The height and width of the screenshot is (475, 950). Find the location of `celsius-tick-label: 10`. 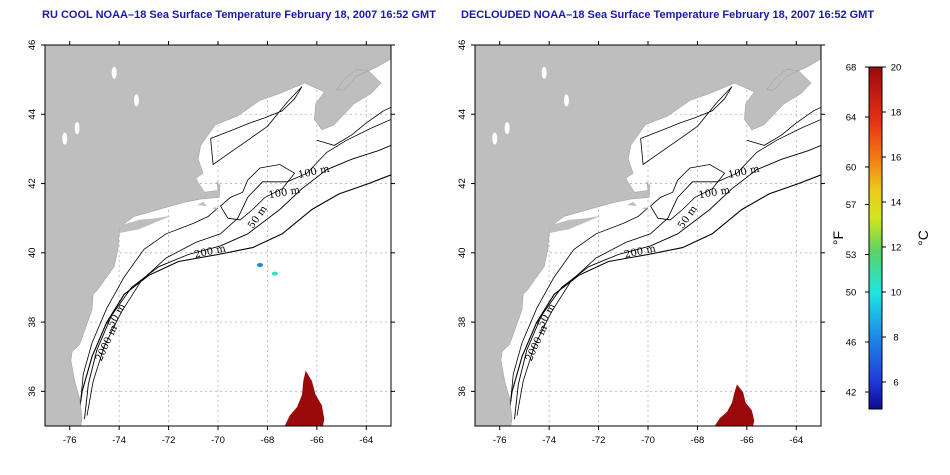

celsius-tick-label: 10 is located at coordinates (896, 293).